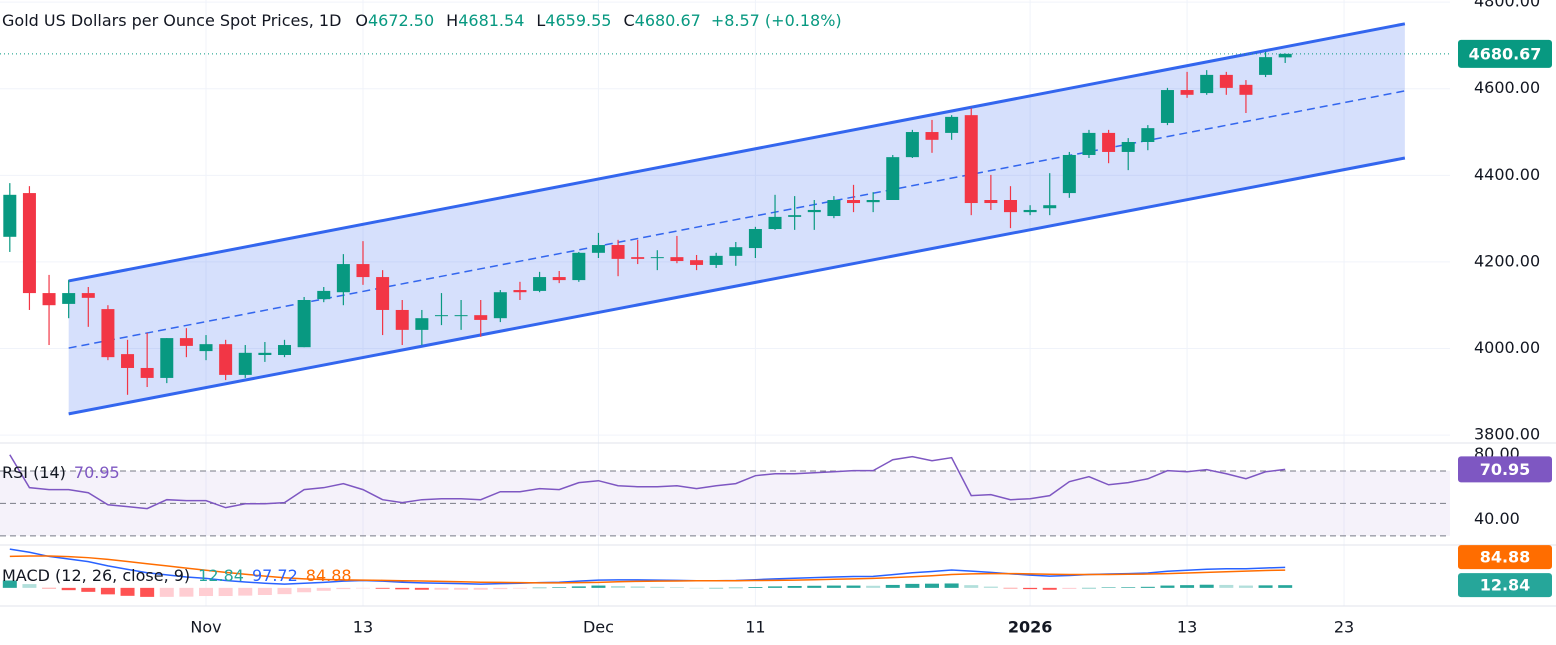 Image resolution: width=1556 pixels, height=645 pixels. Describe the element at coordinates (491, 20) in the screenshot. I see `field-value: 4681.54` at that location.